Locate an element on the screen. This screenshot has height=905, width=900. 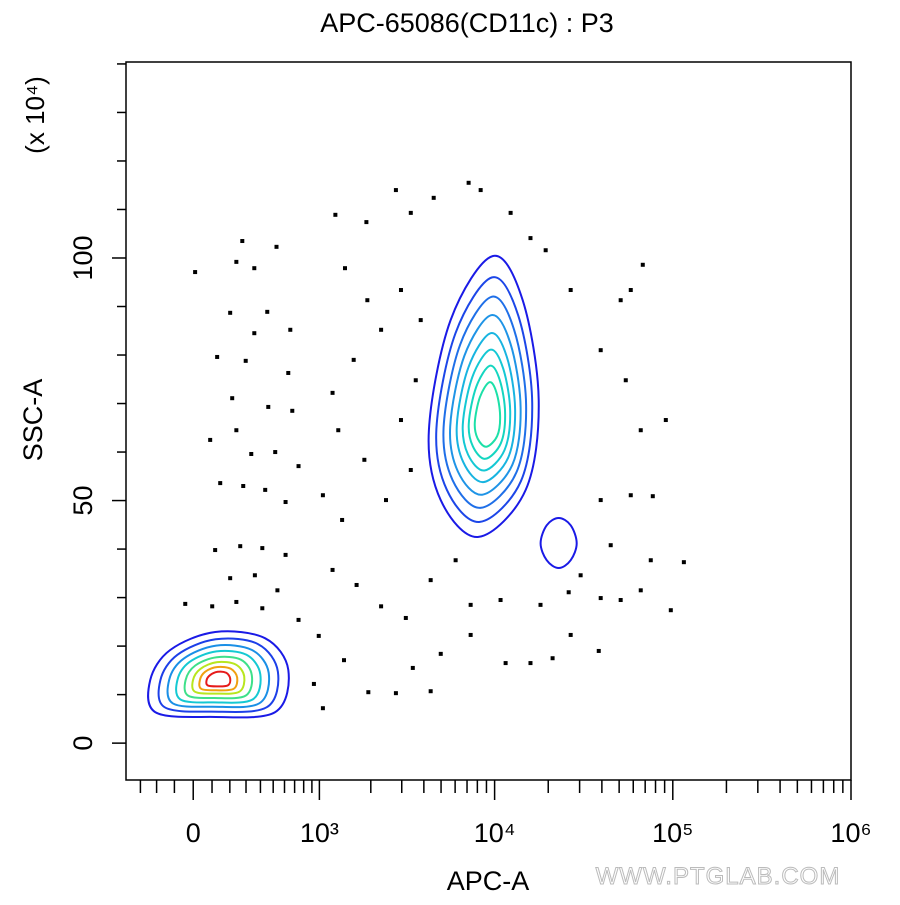
y-tick-label: 0 is located at coordinates (83, 743).